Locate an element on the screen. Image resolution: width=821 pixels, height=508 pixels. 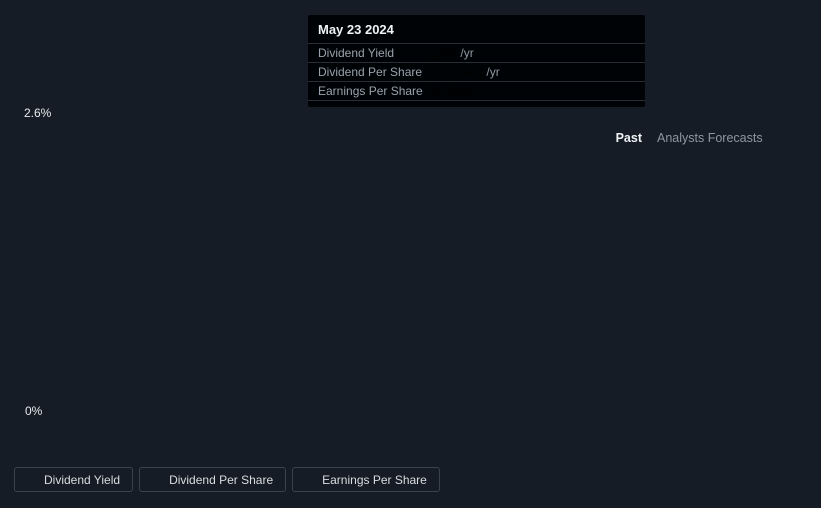
analysts-forecasts-zone-label: Analysts Forecasts is located at coordinates (710, 138).